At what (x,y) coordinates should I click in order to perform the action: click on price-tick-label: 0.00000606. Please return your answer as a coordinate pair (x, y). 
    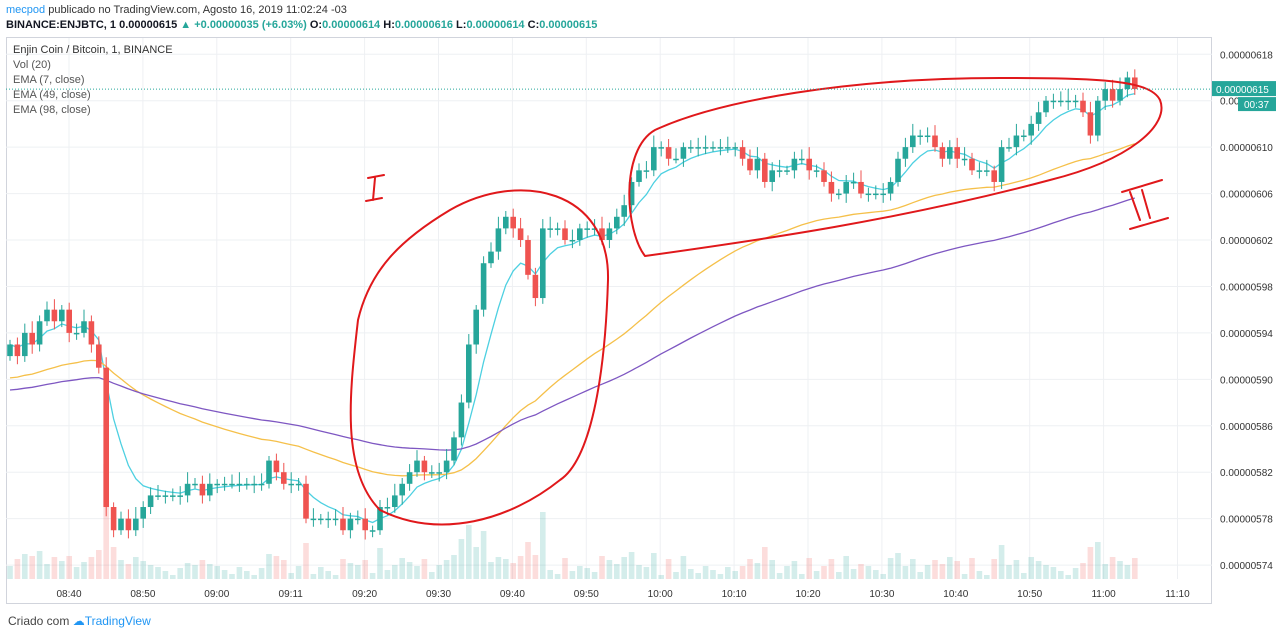
    Looking at the image, I should click on (1246, 195).